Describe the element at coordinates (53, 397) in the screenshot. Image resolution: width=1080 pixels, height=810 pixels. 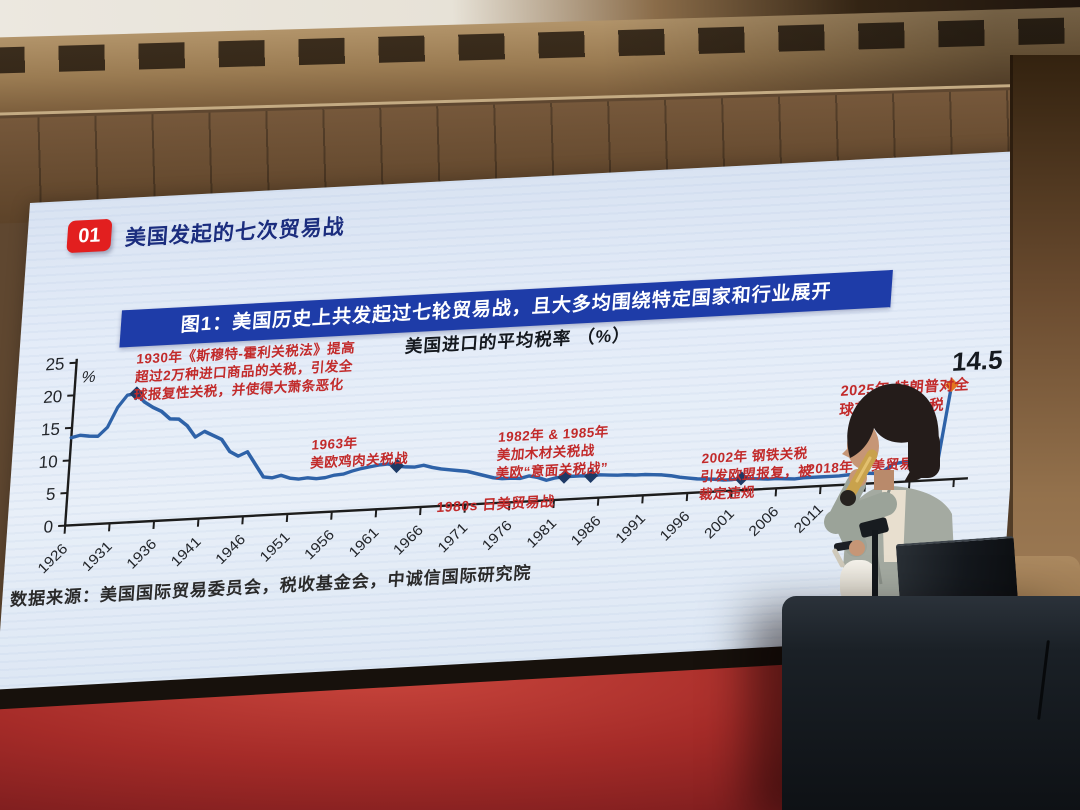
I see `y-tick-label: 20` at that location.